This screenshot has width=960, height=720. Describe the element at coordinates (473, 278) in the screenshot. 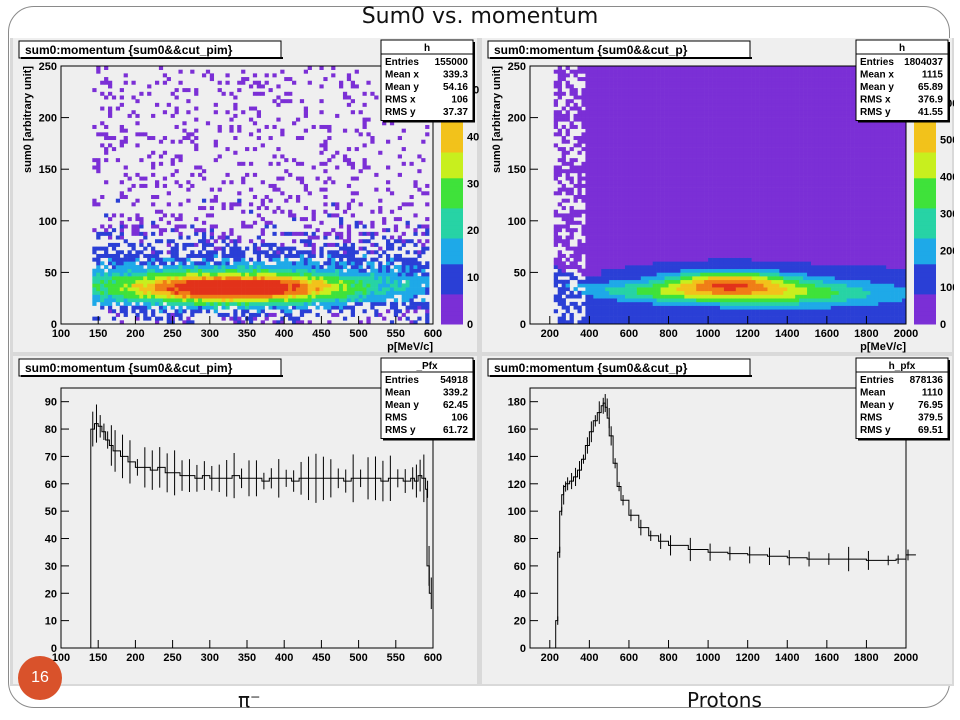

I see `color-bar-tick-label: 10` at that location.